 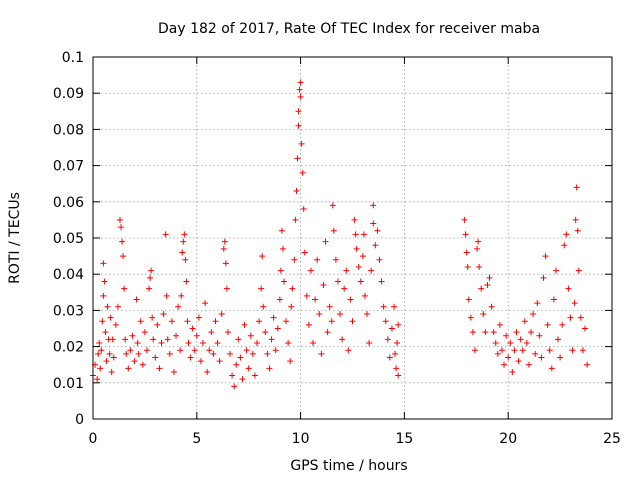 I want to click on y-axis-label: ROTI / TECUs, so click(x=15, y=238).